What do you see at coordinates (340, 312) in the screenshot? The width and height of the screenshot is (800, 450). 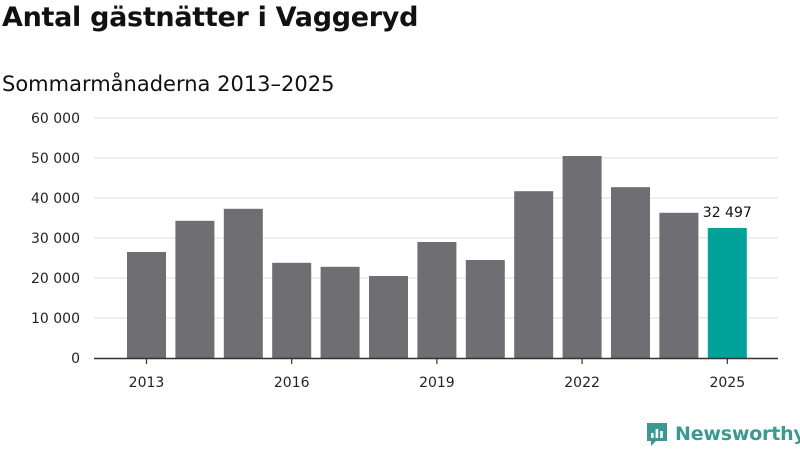 I see `bar-2017` at bounding box center [340, 312].